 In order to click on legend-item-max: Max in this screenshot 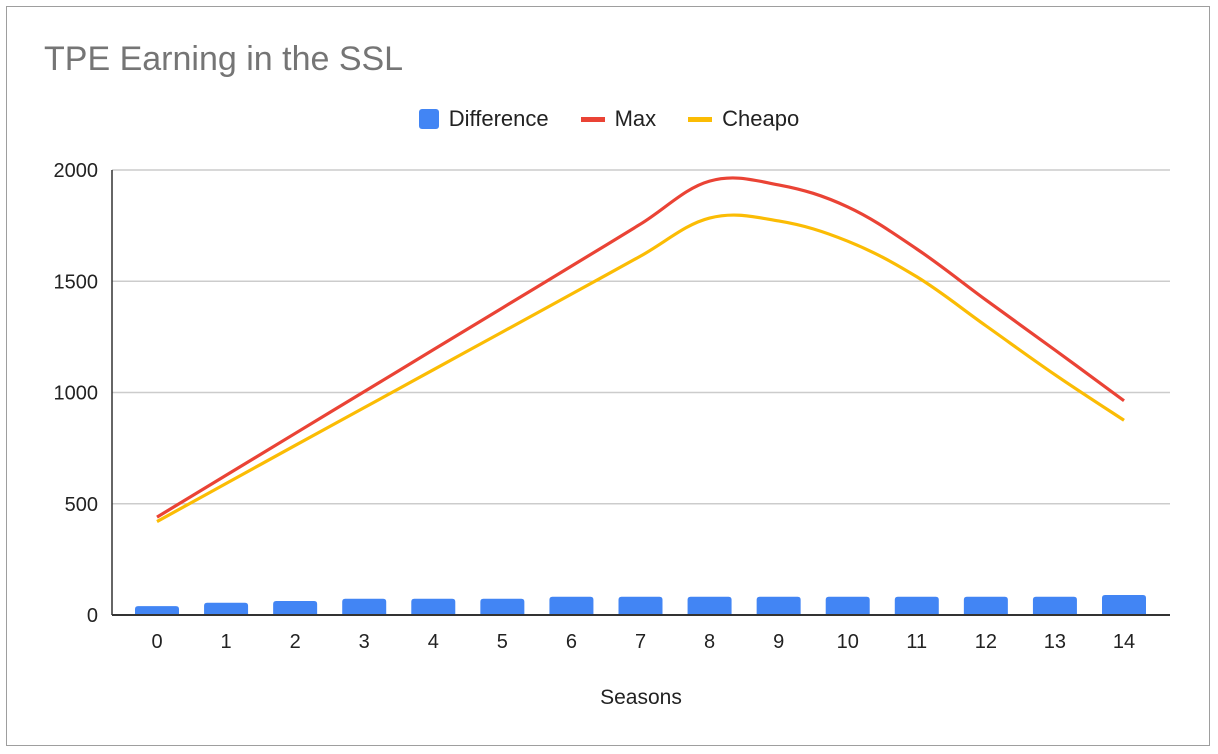, I will do `click(618, 119)`.